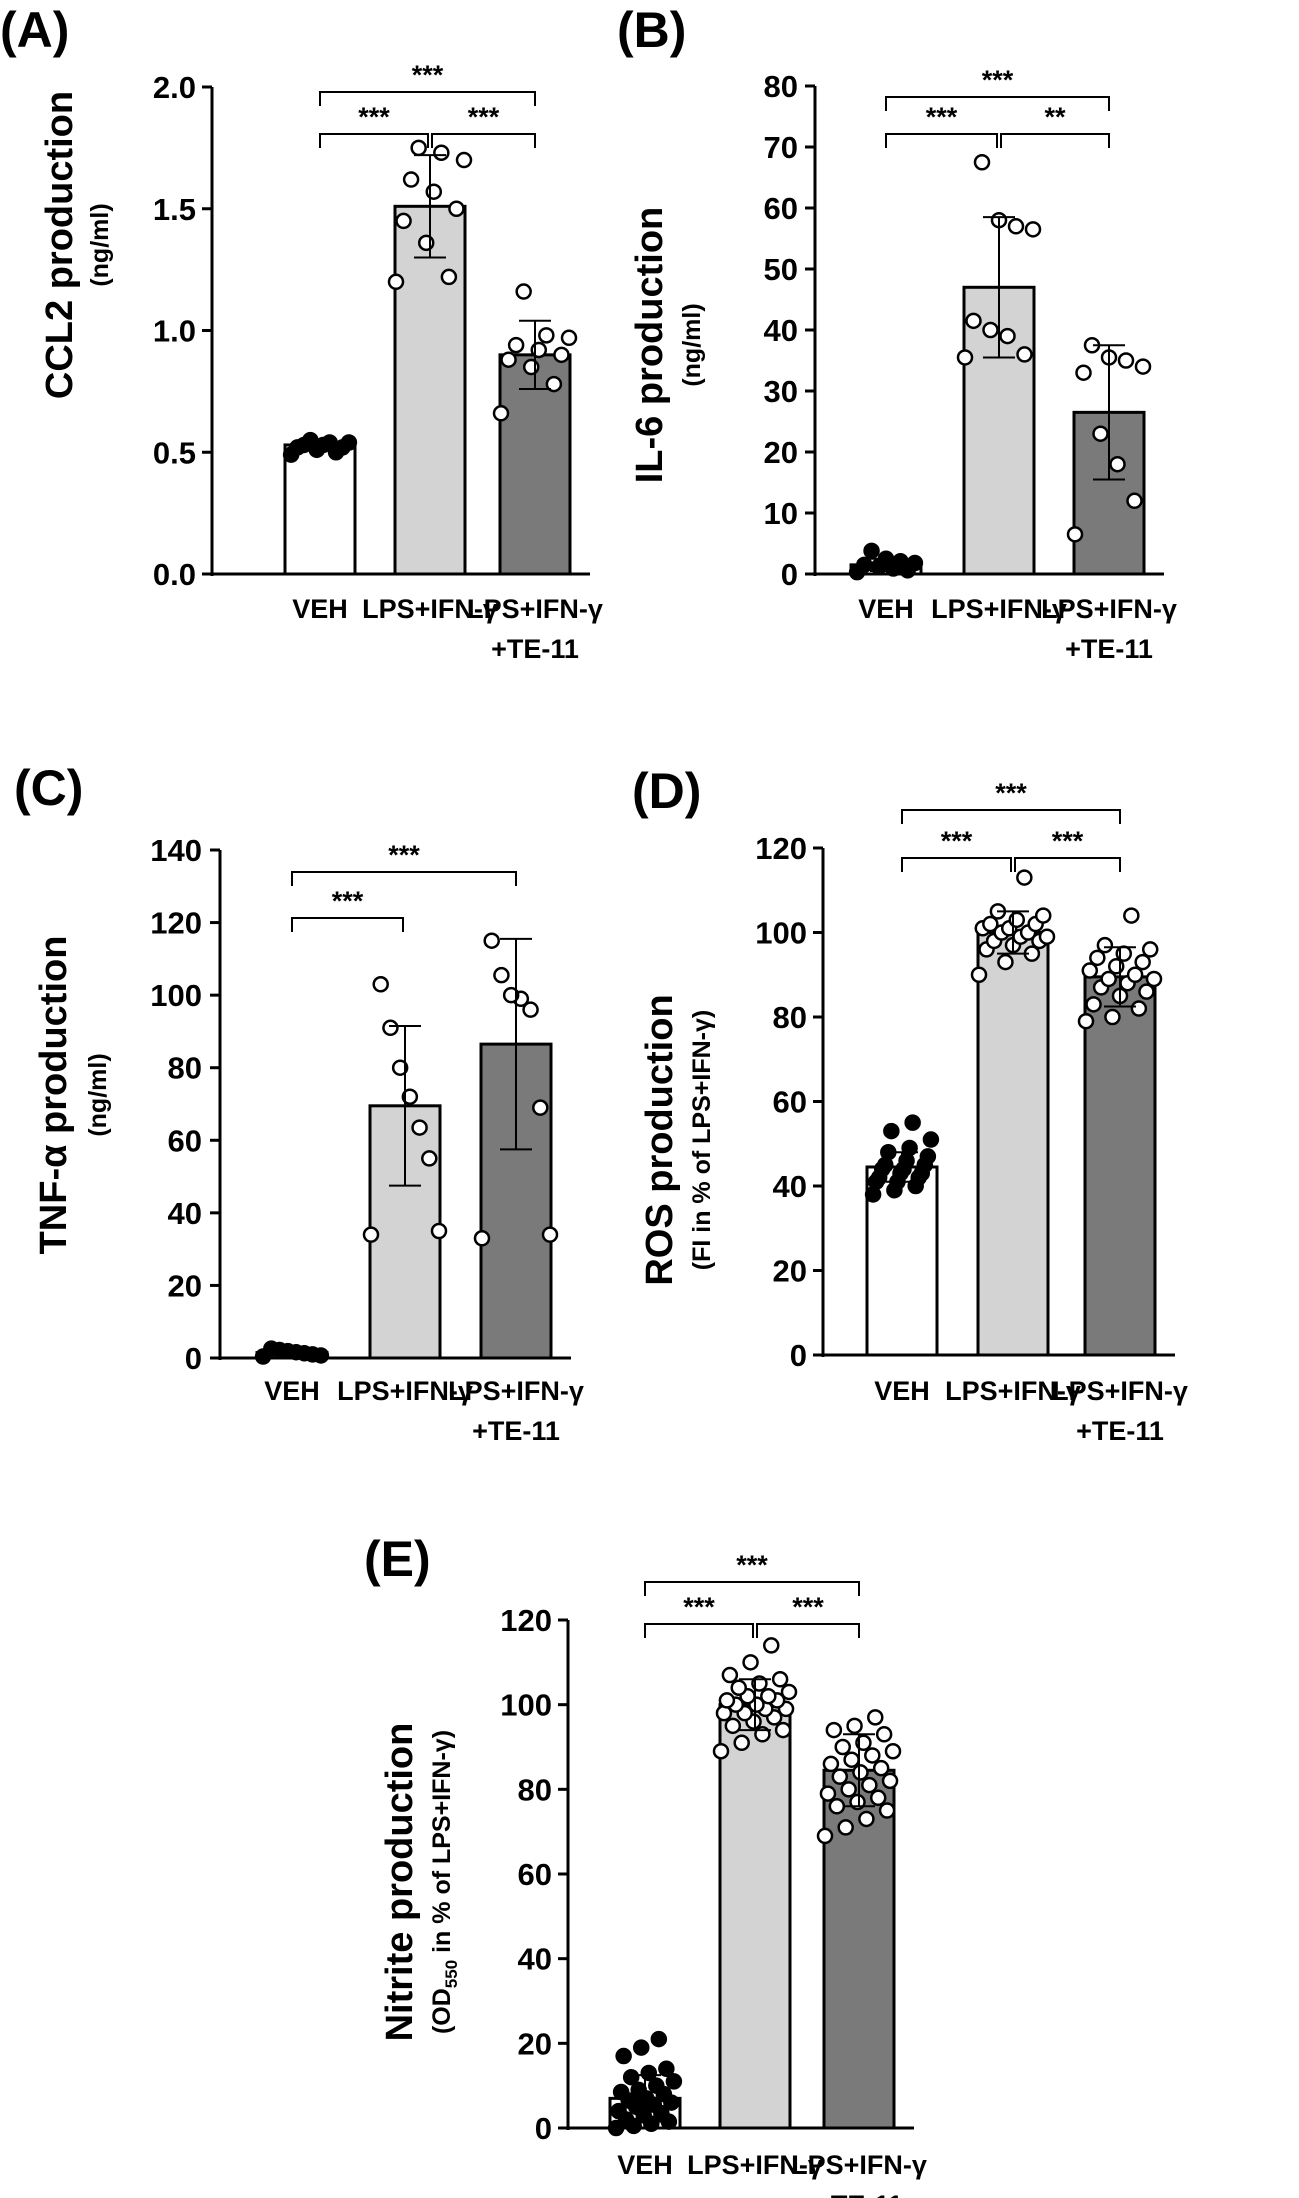  Describe the element at coordinates (781, 208) in the screenshot. I see `y-tick-label: 60` at that location.